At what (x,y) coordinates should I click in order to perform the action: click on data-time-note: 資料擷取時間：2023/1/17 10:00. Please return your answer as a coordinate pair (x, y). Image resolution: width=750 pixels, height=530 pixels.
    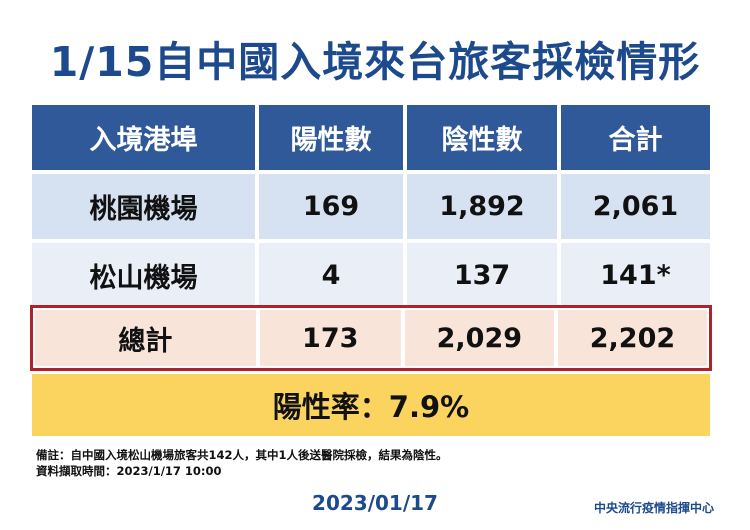
    Looking at the image, I should click on (129, 471).